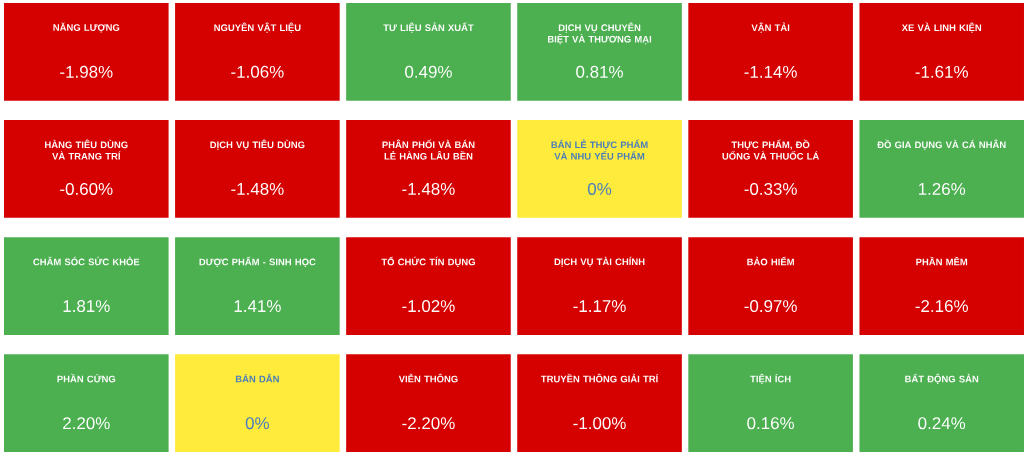 The width and height of the screenshot is (1024, 458). I want to click on category-label: NĂNG LƯỢNG, so click(86, 27).